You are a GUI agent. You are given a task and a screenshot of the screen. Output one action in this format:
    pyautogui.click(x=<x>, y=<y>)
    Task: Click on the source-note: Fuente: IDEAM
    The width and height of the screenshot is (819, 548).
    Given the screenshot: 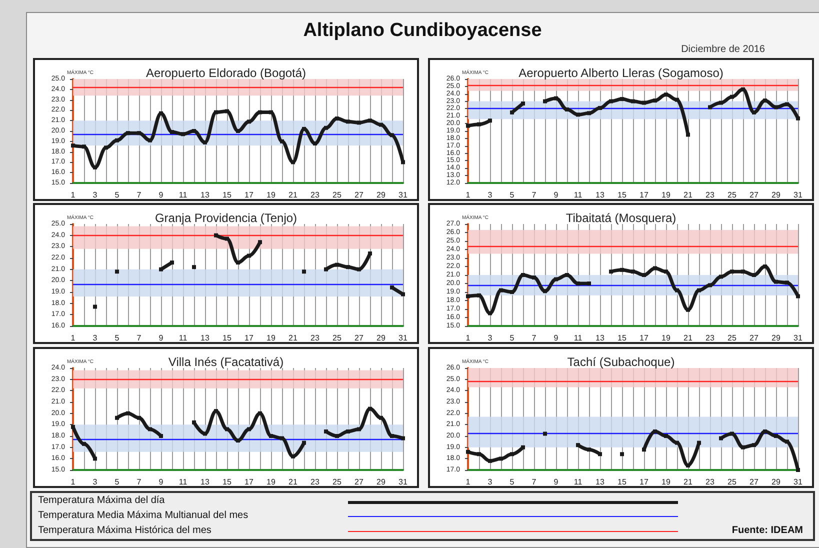 What is the action you would take?
    pyautogui.click(x=767, y=530)
    